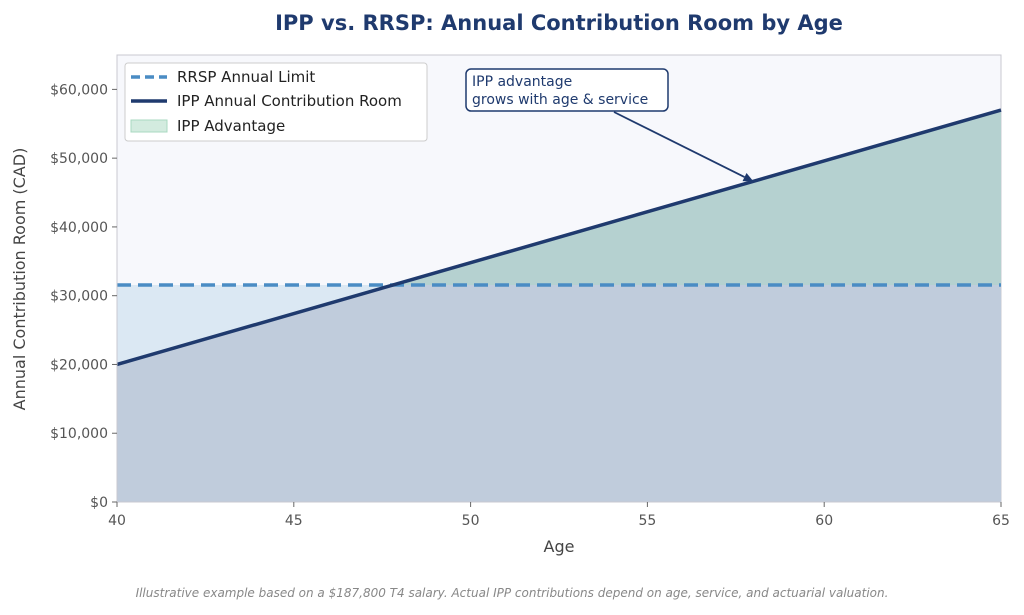 The width and height of the screenshot is (1024, 615). I want to click on y-axis-label: Annual Contribution Room (CAD), so click(19, 279).